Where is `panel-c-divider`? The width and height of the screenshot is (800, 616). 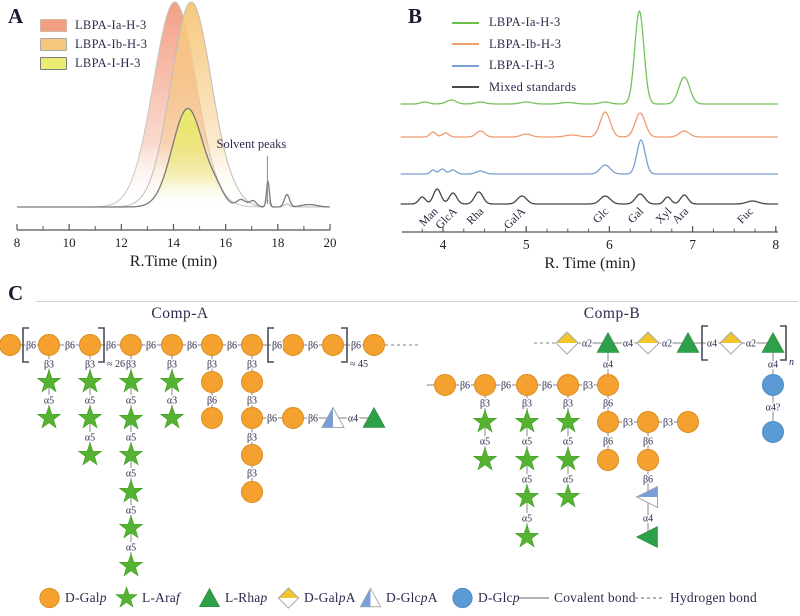 panel-c-divider is located at coordinates (417, 301).